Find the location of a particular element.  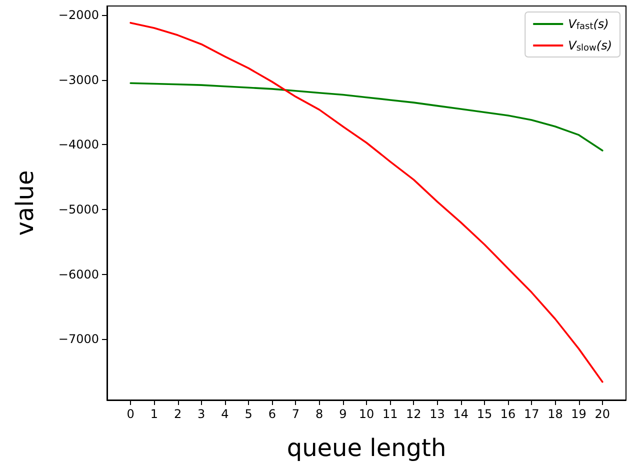

y-tick-label: −5000 is located at coordinates (78, 209).